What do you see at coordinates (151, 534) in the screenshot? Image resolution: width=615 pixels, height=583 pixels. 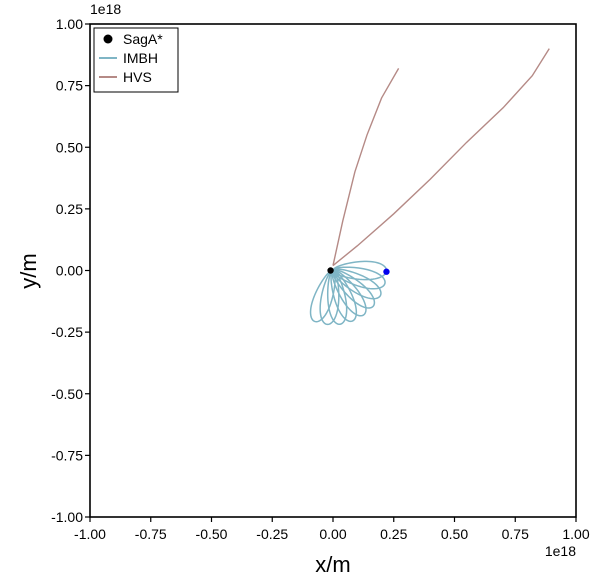 I see `x-tick-label: -0.75` at bounding box center [151, 534].